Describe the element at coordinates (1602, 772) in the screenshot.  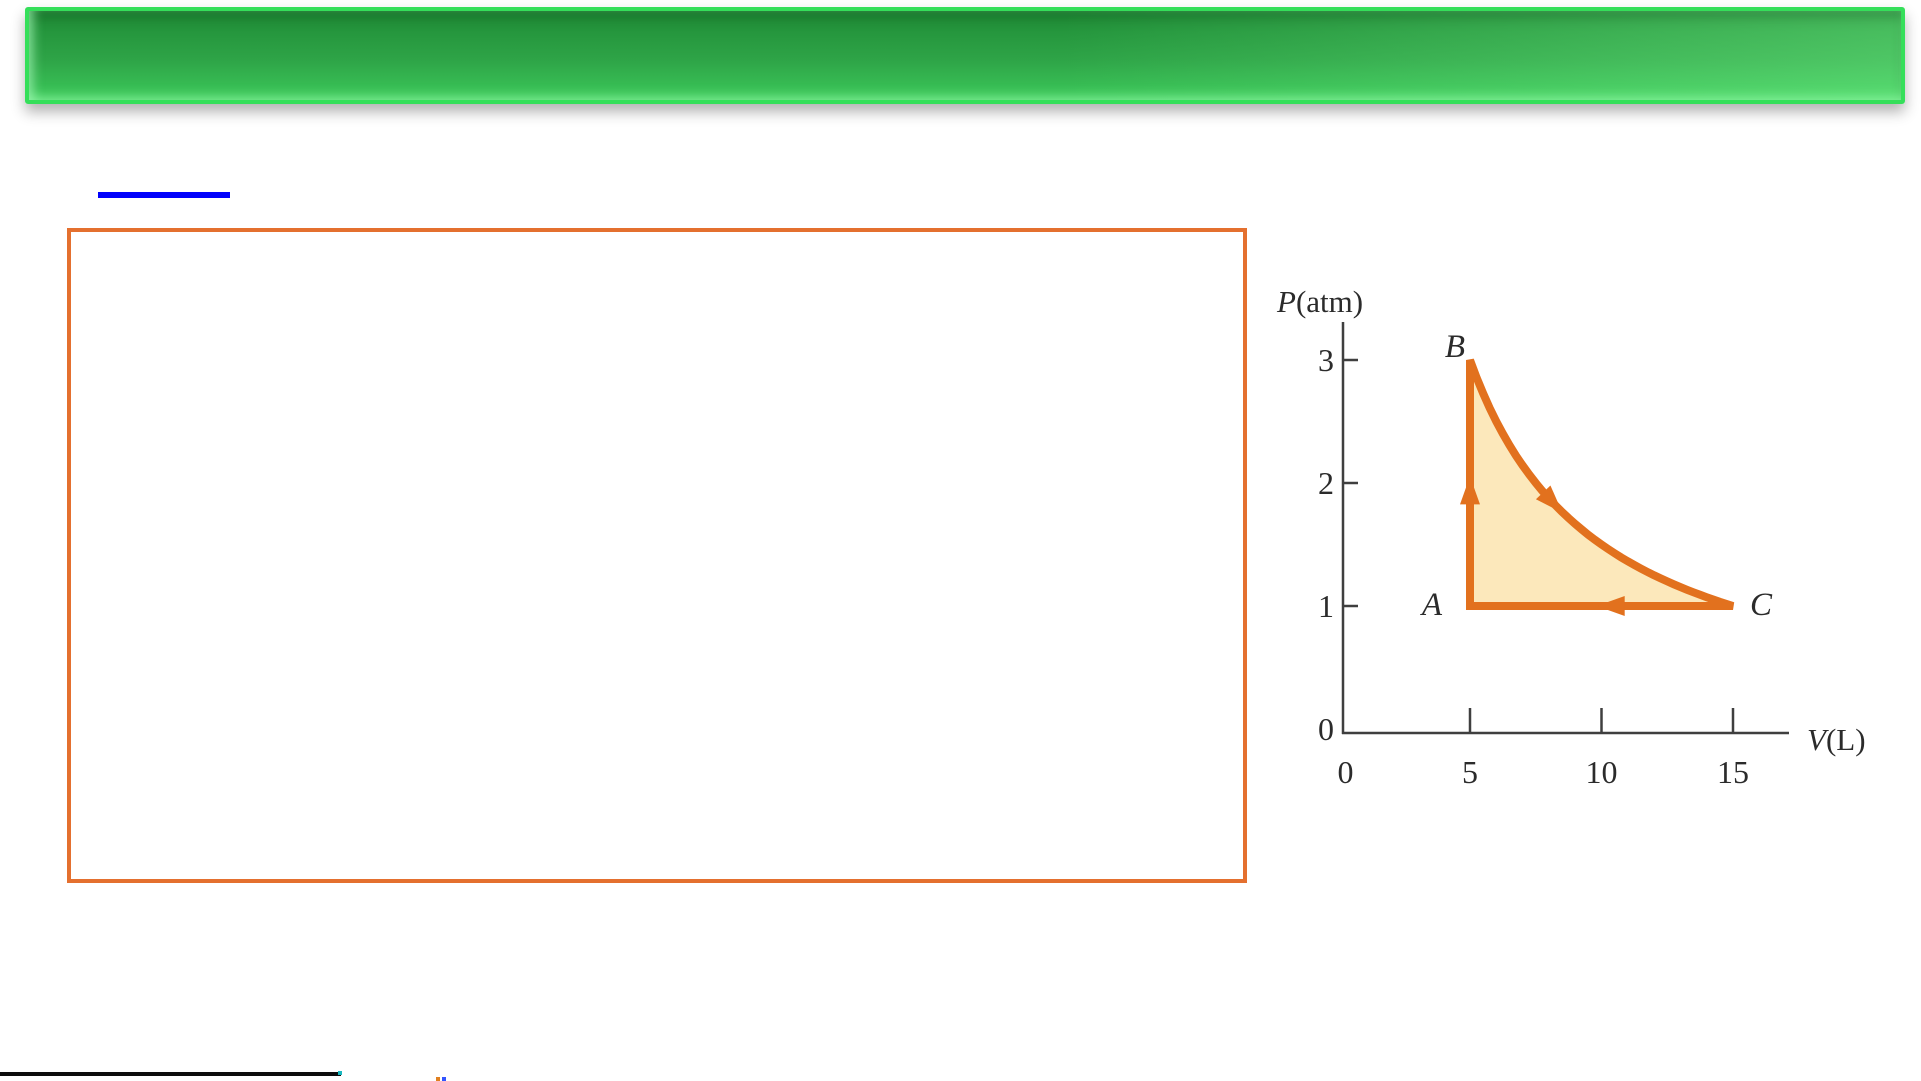
I see `x-tick-label: 10` at that location.